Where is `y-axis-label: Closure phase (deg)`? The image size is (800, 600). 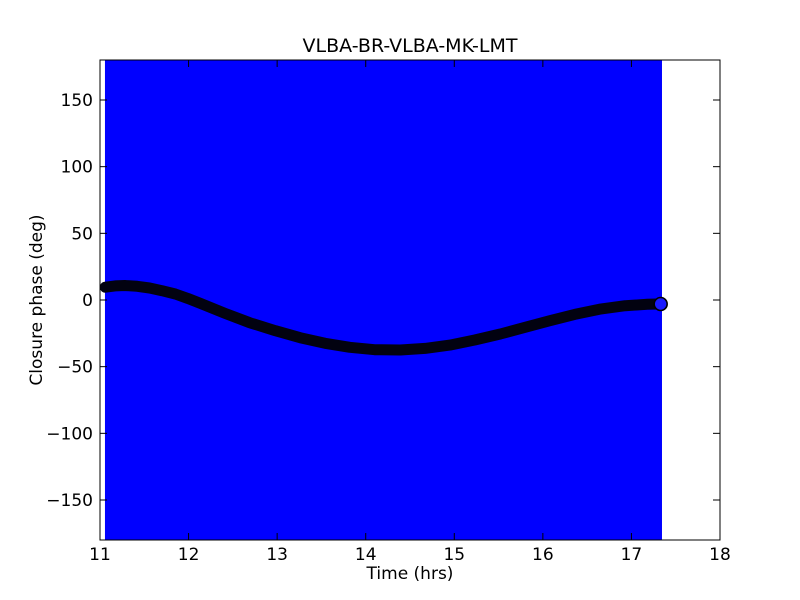 y-axis-label: Closure phase (deg) is located at coordinates (37, 299).